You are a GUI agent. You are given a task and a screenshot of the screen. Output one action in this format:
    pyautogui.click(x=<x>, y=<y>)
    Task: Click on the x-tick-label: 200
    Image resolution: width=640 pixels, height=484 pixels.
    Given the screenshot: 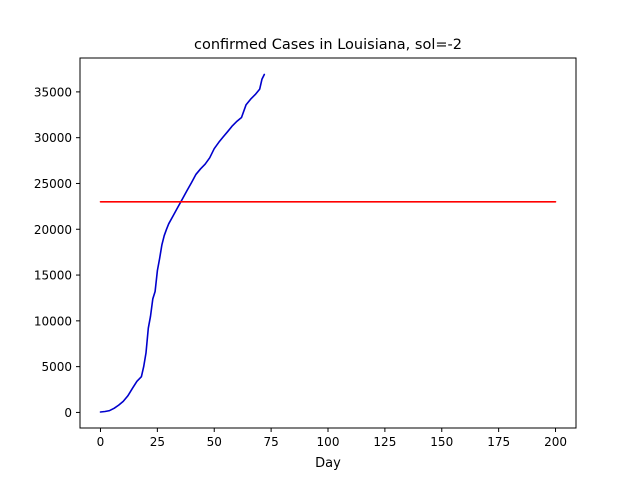 What is the action you would take?
    pyautogui.click(x=555, y=442)
    